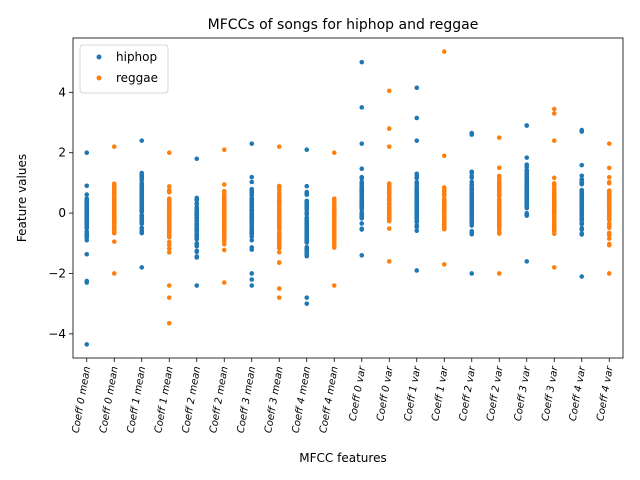 This screenshot has width=640, height=480. What do you see at coordinates (136, 57) in the screenshot?
I see `legend-label-hiphop: hiphop` at bounding box center [136, 57].